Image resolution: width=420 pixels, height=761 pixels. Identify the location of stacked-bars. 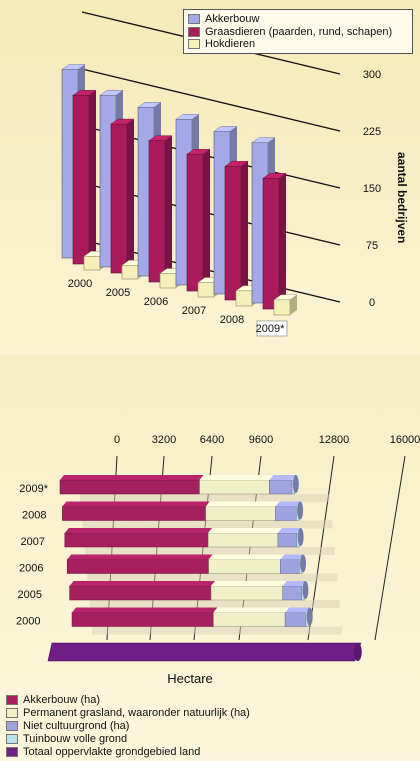
(200, 555).